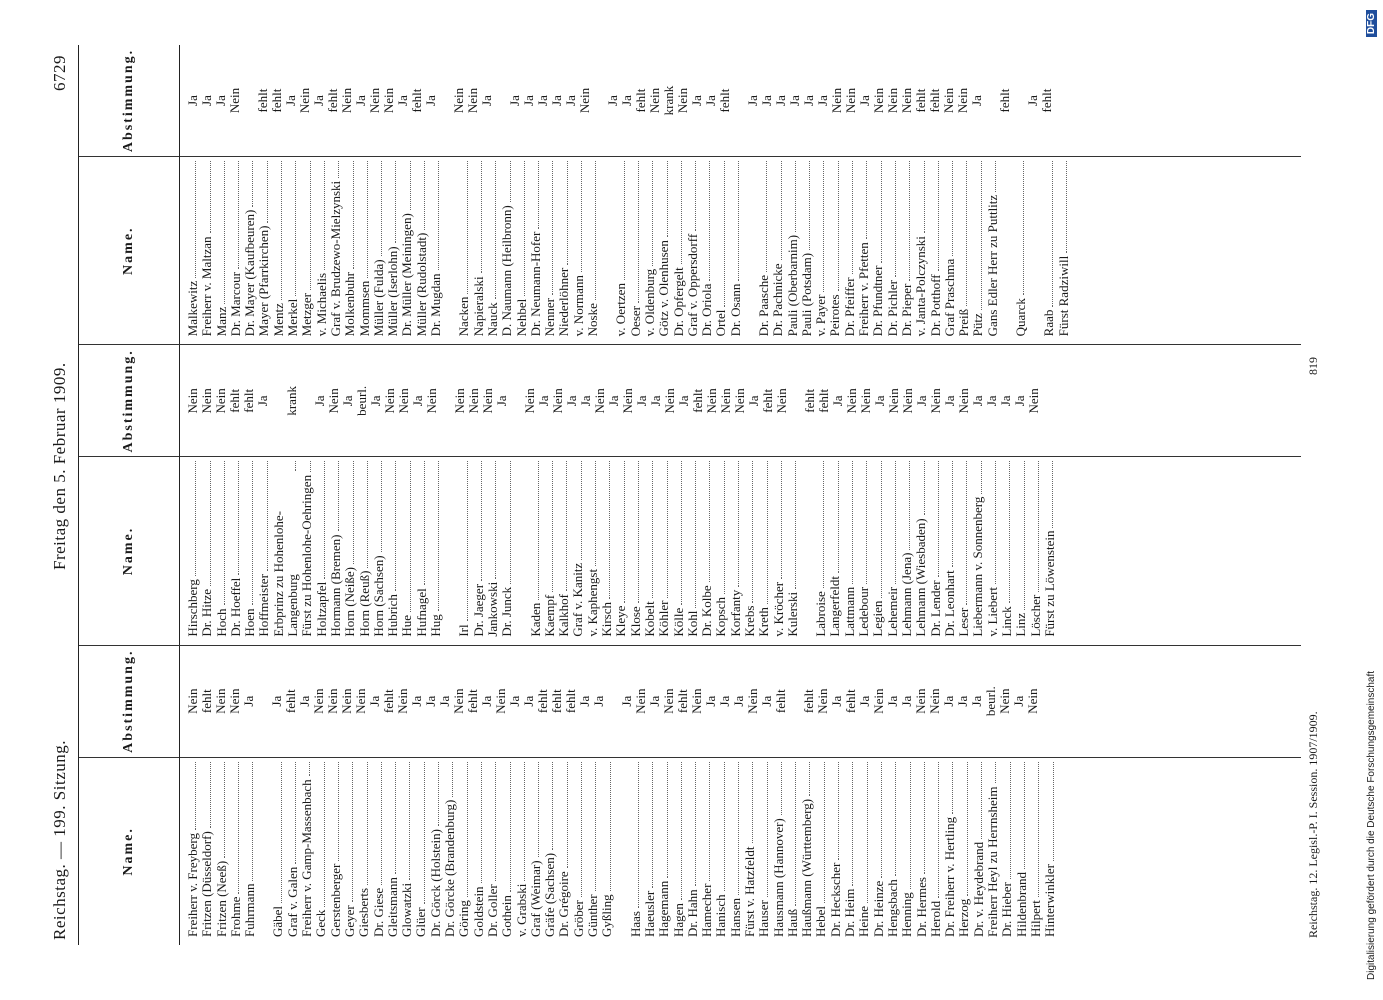  Describe the element at coordinates (835, 849) in the screenshot. I see `name-row: Dr. Heckscher` at that location.